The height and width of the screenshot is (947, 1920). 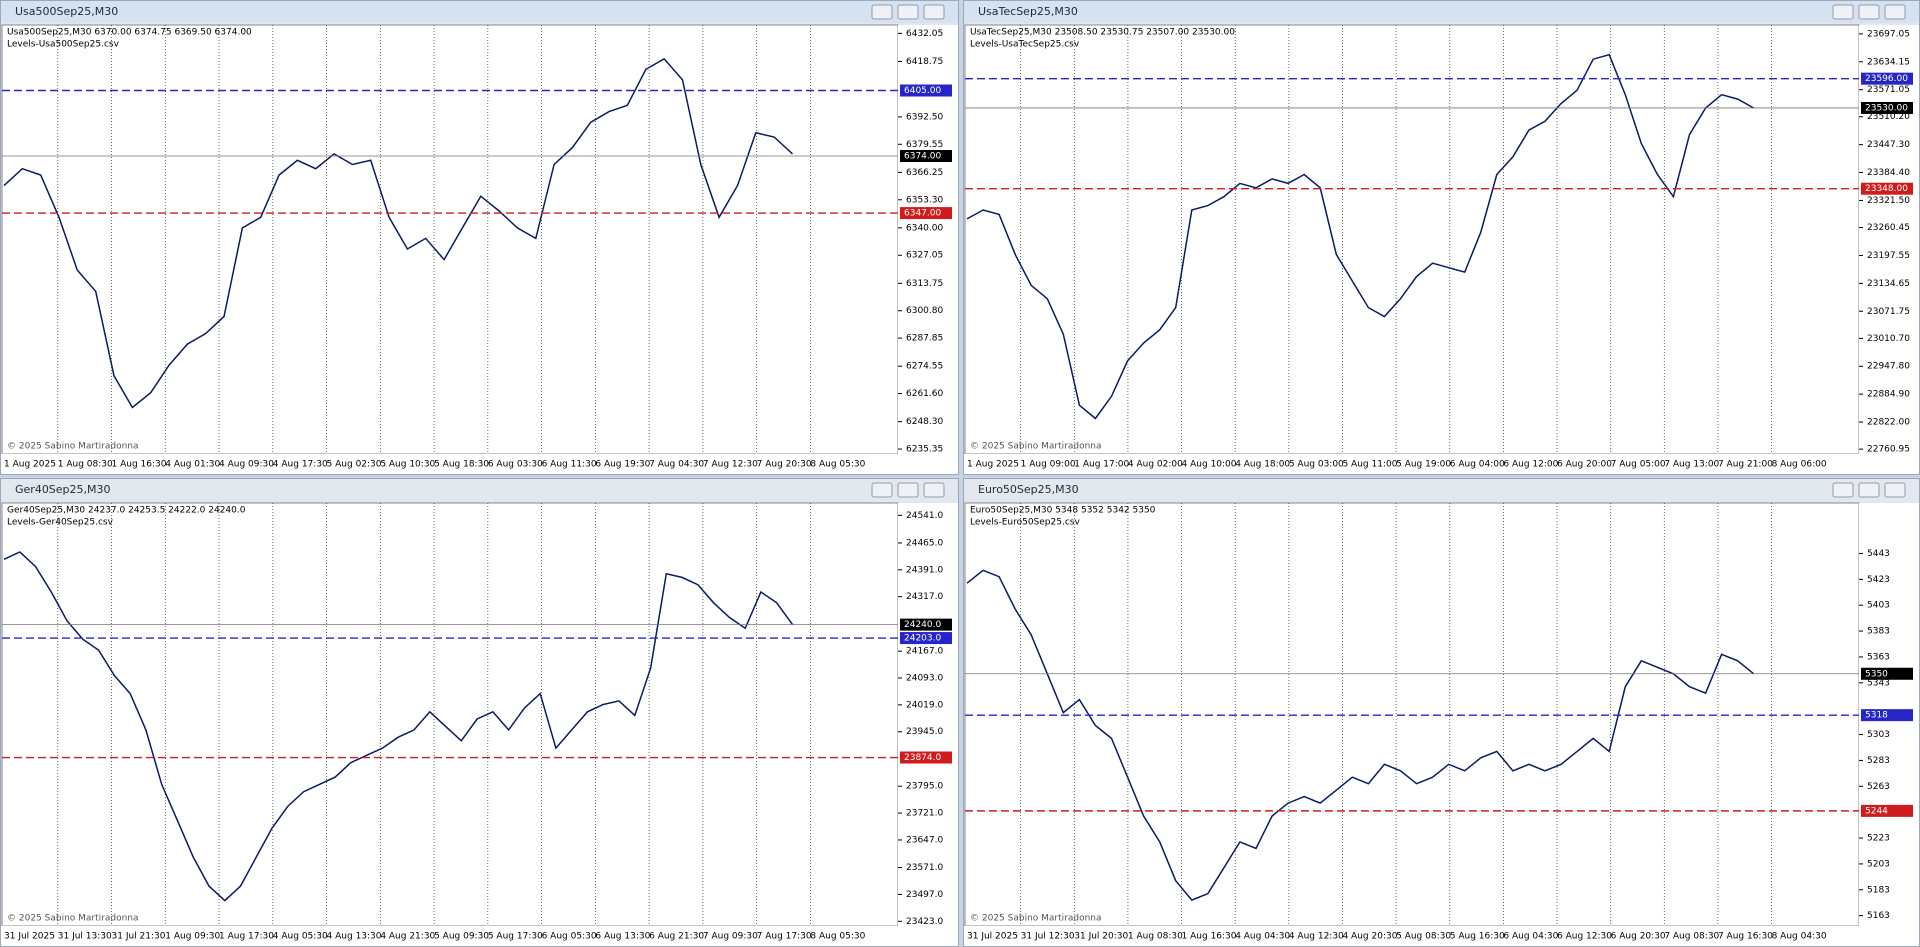 What do you see at coordinates (1025, 45) in the screenshot?
I see `levels-file: Levels-UsaTecSep25.csv` at bounding box center [1025, 45].